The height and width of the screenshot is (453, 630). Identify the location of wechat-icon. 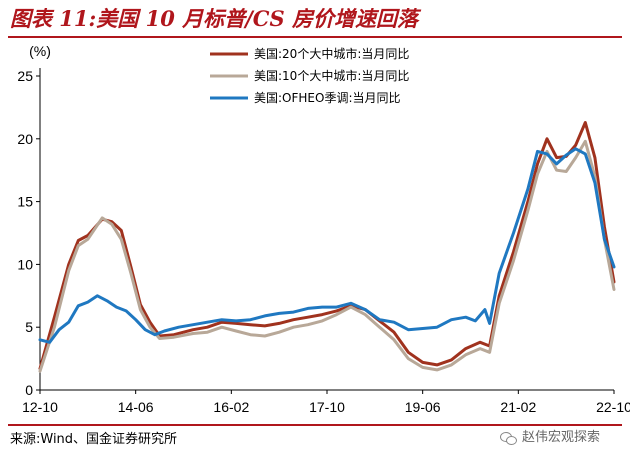
(509, 438).